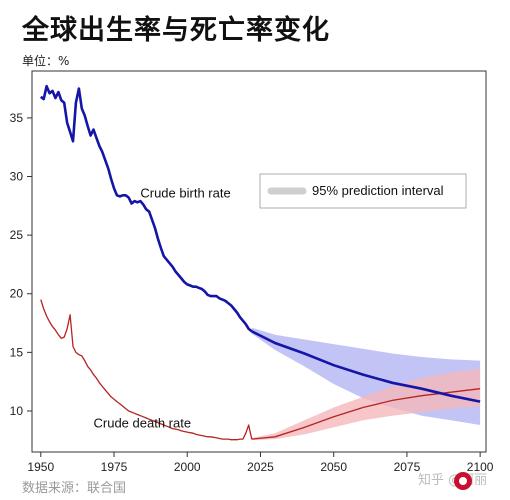 This screenshot has width=510, height=500. Describe the element at coordinates (114, 467) in the screenshot. I see `x-tick-label: 1975` at that location.